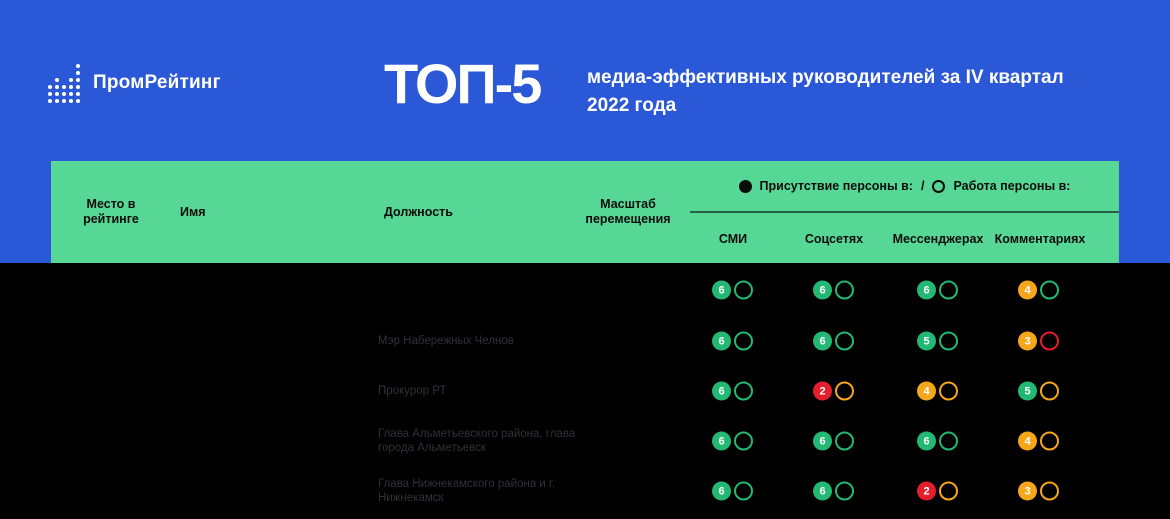  What do you see at coordinates (463, 83) in the screenshot?
I see `page-title: ТОП-5` at bounding box center [463, 83].